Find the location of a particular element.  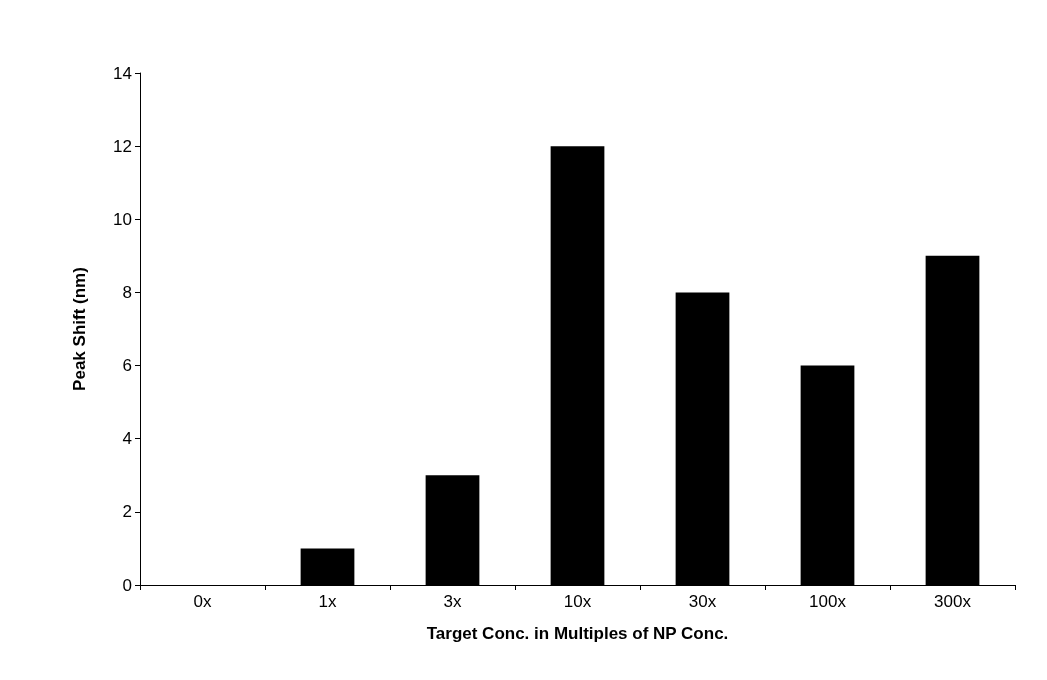

x-tick-label: 0x is located at coordinates (202, 601).